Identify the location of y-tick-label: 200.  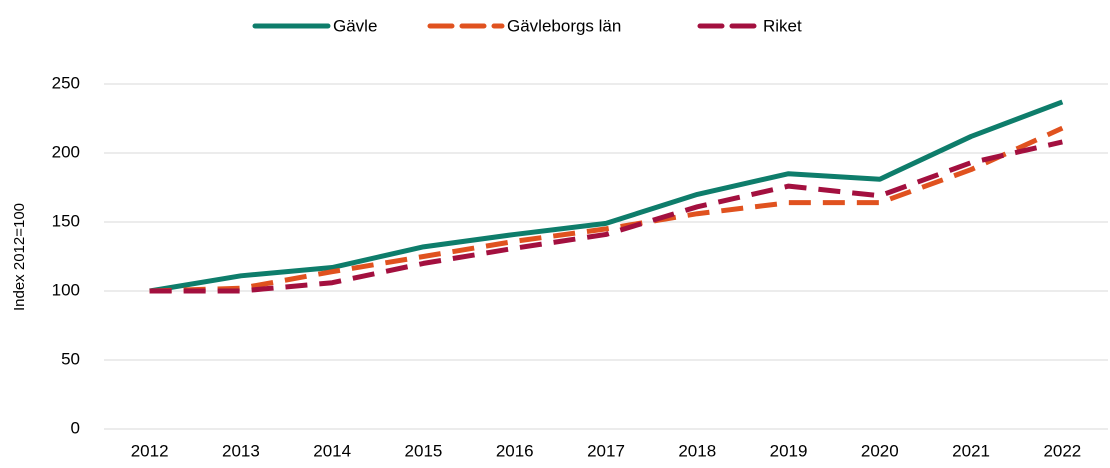
(66, 151).